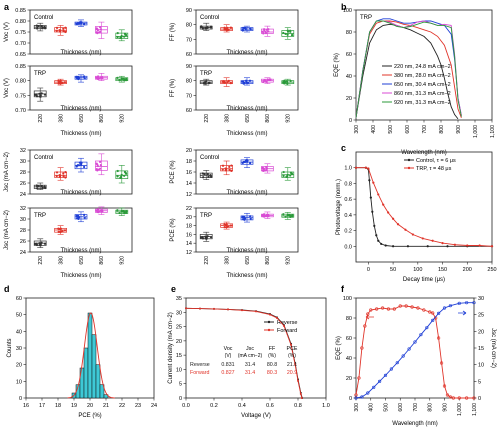 The height and width of the screenshot is (428, 500). I want to click on b-xtick-label: 500, so click(391, 129).